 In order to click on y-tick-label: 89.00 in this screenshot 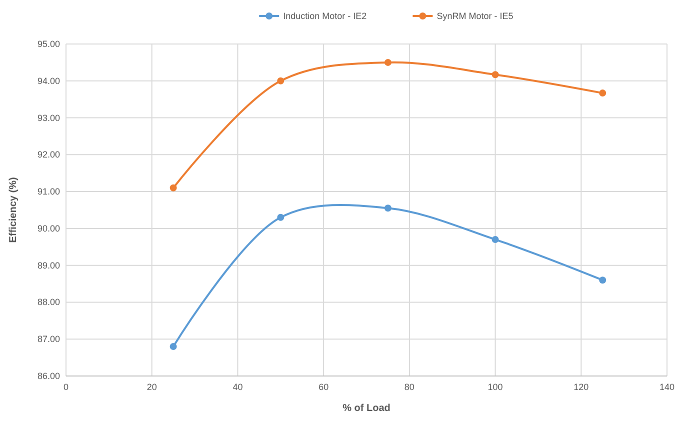, I will do `click(48, 265)`.